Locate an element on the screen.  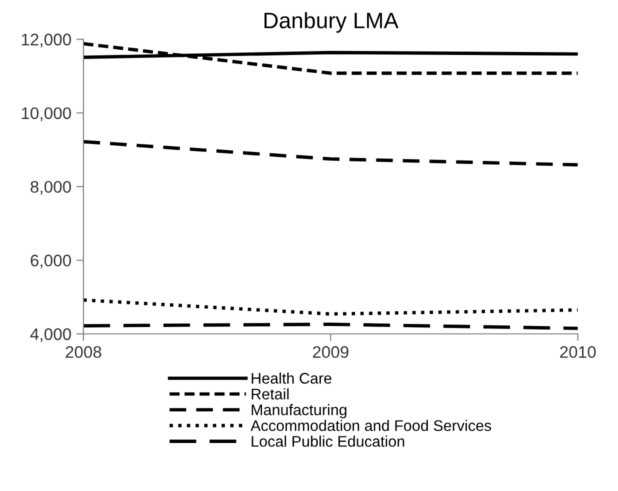
legend-label: Accommodation and Food Services is located at coordinates (371, 426).